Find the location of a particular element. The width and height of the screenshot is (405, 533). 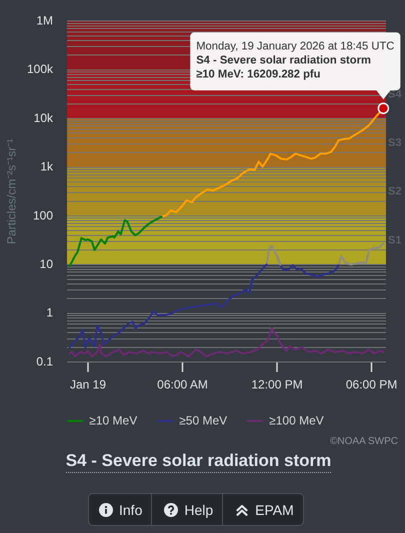

annotation: Monday, 19 January 2026 at 18:45 UTC S4 - Severe solar radiation storm ≥10 MeV: 16209.282 pfu is located at coordinates (295, 60).